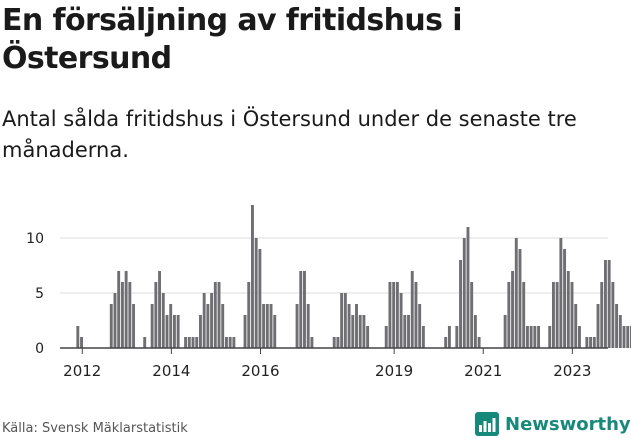  Describe the element at coordinates (394, 371) in the screenshot. I see `x-tick-label: 2019` at that location.